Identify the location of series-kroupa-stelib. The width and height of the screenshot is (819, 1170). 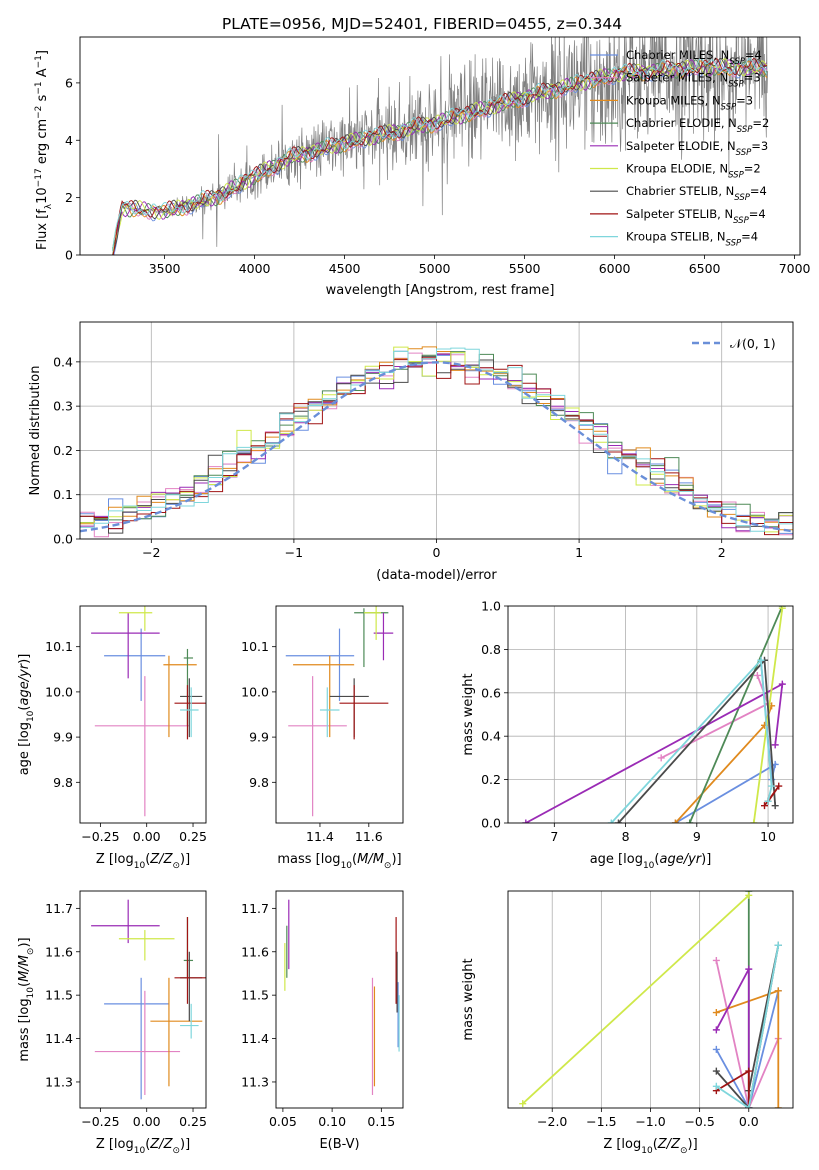
(691, 739).